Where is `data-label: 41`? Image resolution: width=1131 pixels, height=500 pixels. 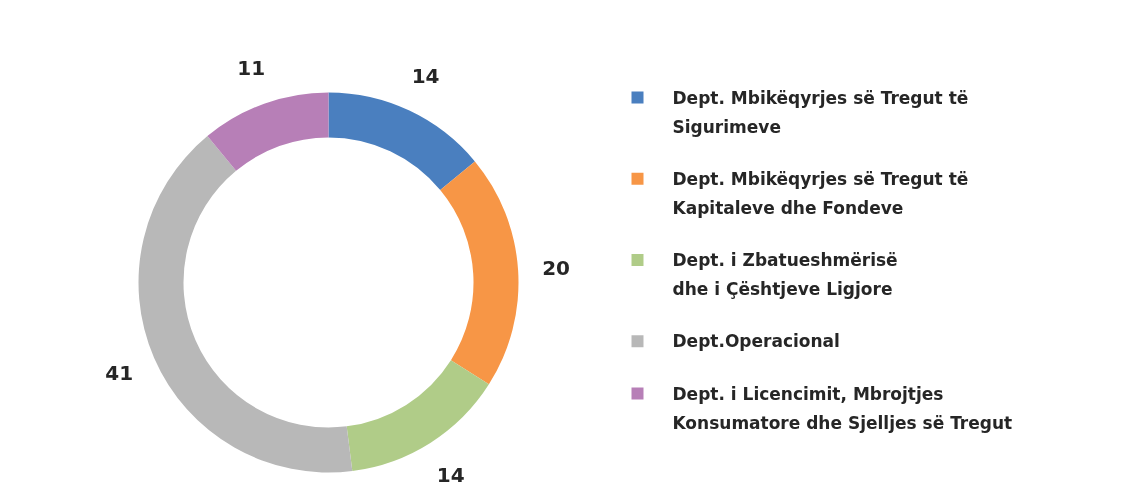
data-label: 41 is located at coordinates (119, 373).